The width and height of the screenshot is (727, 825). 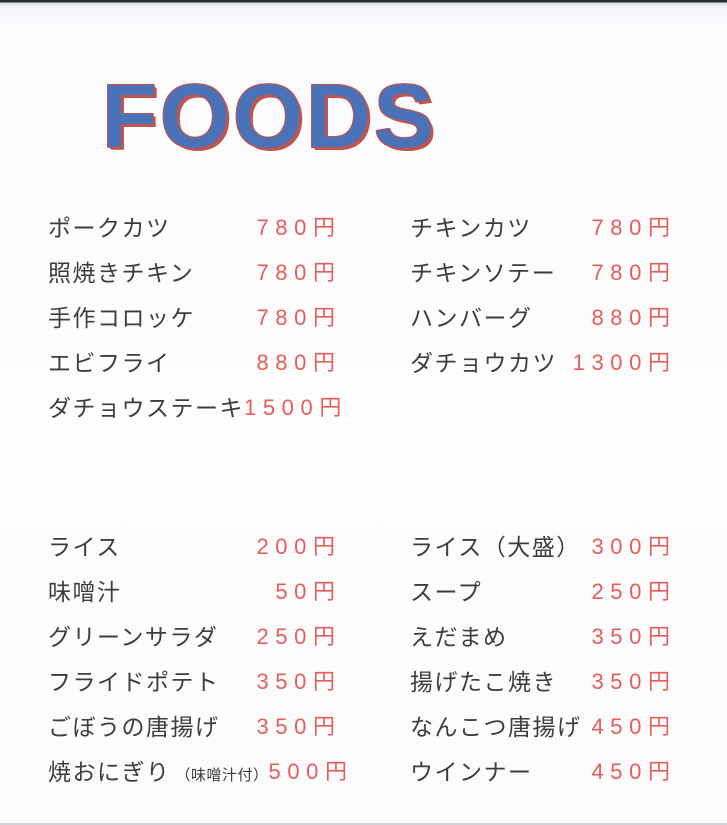 I want to click on item-name-text: 手作コロッケ, so click(x=121, y=317).